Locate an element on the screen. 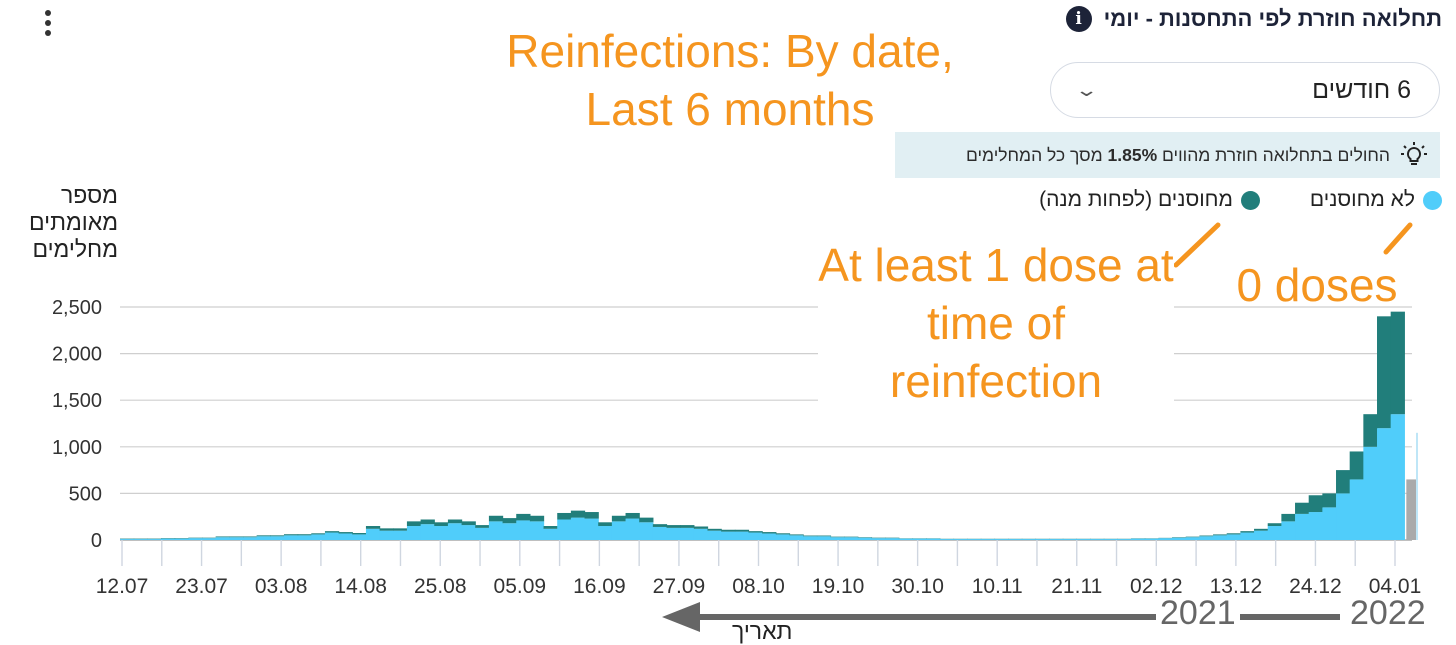  annotation-pointer-dose1 is located at coordinates (1197, 245).